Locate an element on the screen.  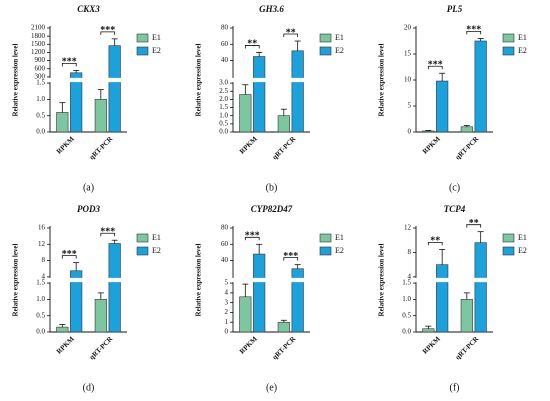
y-tick-label: 1 is located at coordinates (227, 322).